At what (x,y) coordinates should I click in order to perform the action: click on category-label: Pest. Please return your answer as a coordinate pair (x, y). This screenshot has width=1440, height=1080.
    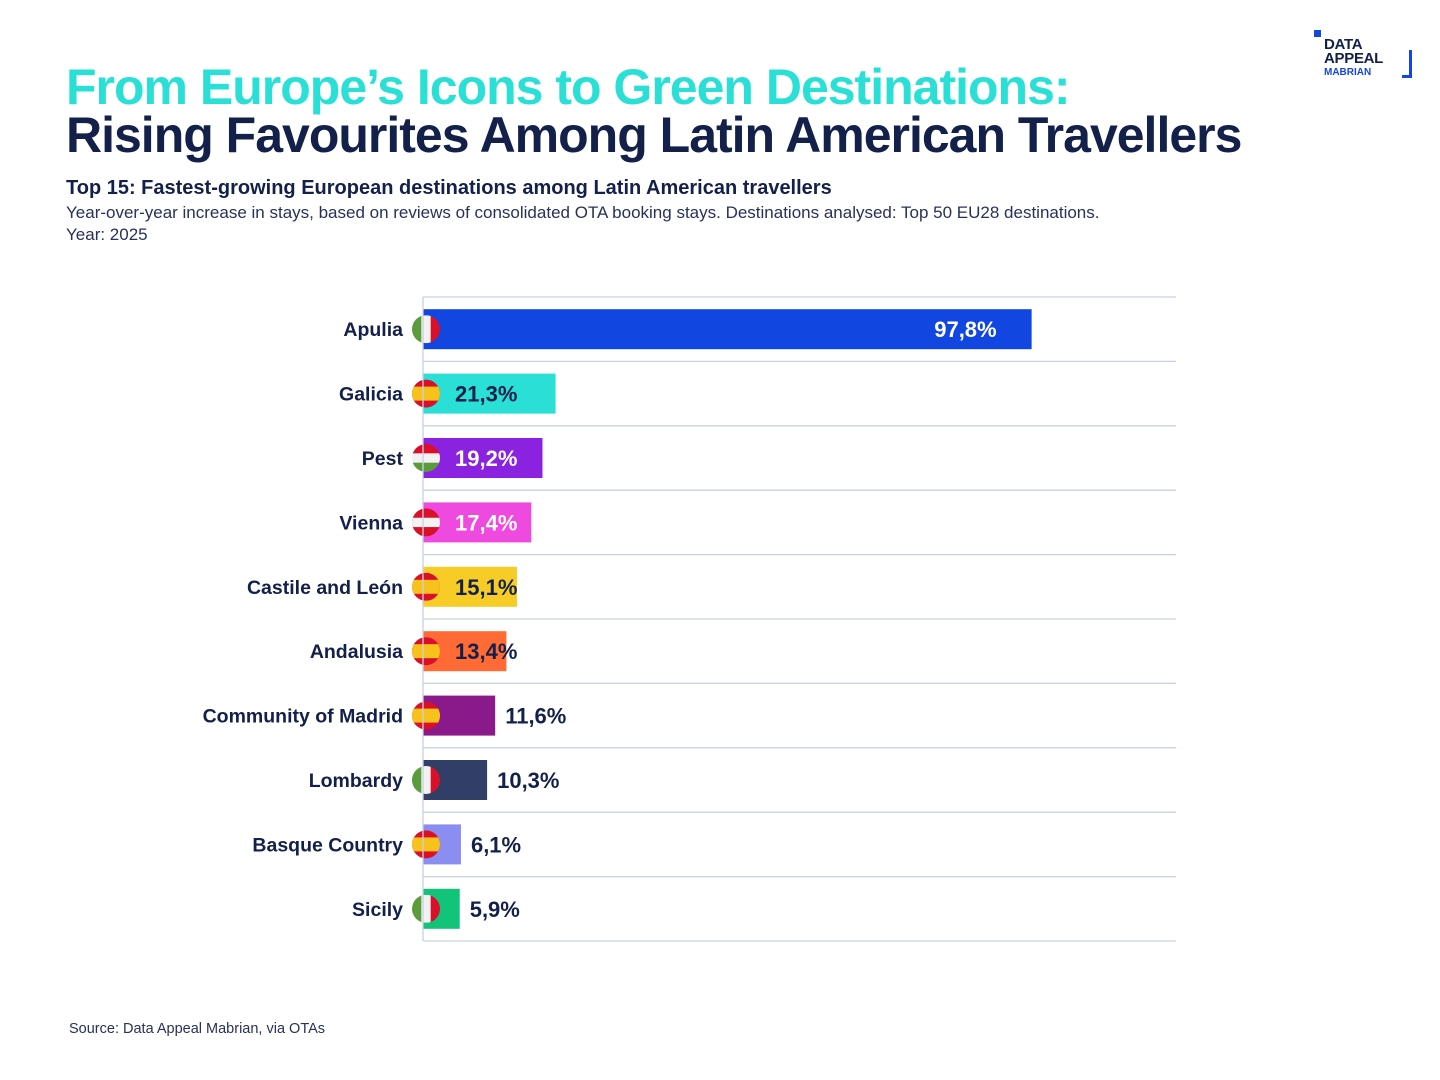
    Looking at the image, I should click on (383, 459).